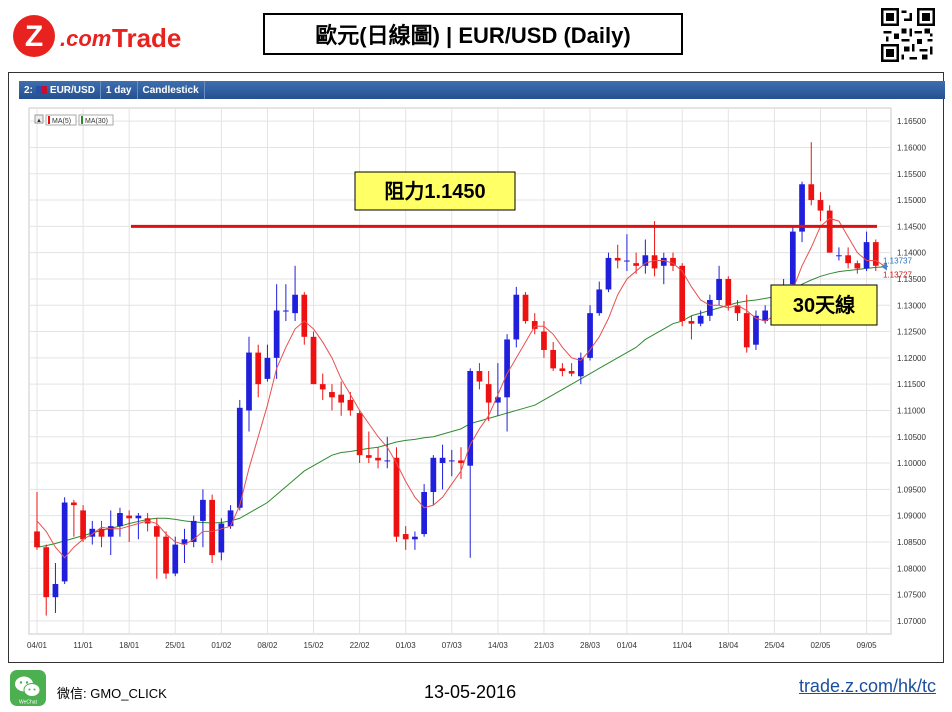 The width and height of the screenshot is (952, 712). Describe the element at coordinates (867, 686) in the screenshot. I see `website-link: trade.z.com/hk/tc` at that location.